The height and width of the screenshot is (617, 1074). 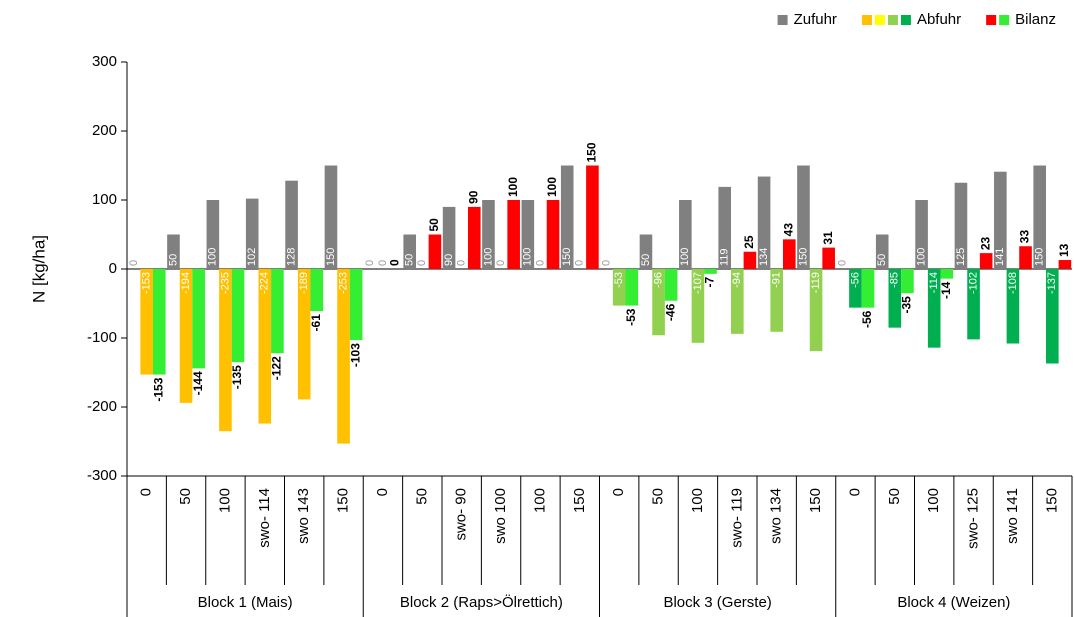 I want to click on value-label: -96, so click(x=658, y=280).